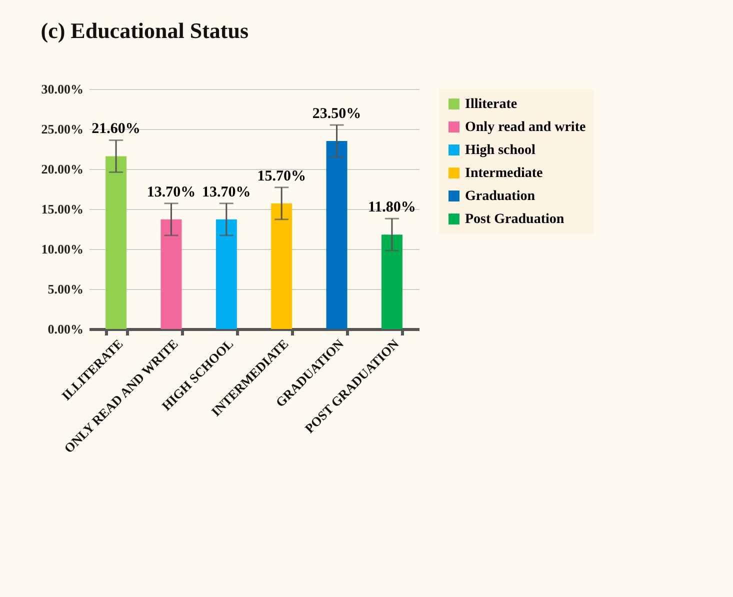 This screenshot has height=597, width=733. Describe the element at coordinates (500, 150) in the screenshot. I see `legend-label: High school` at that location.